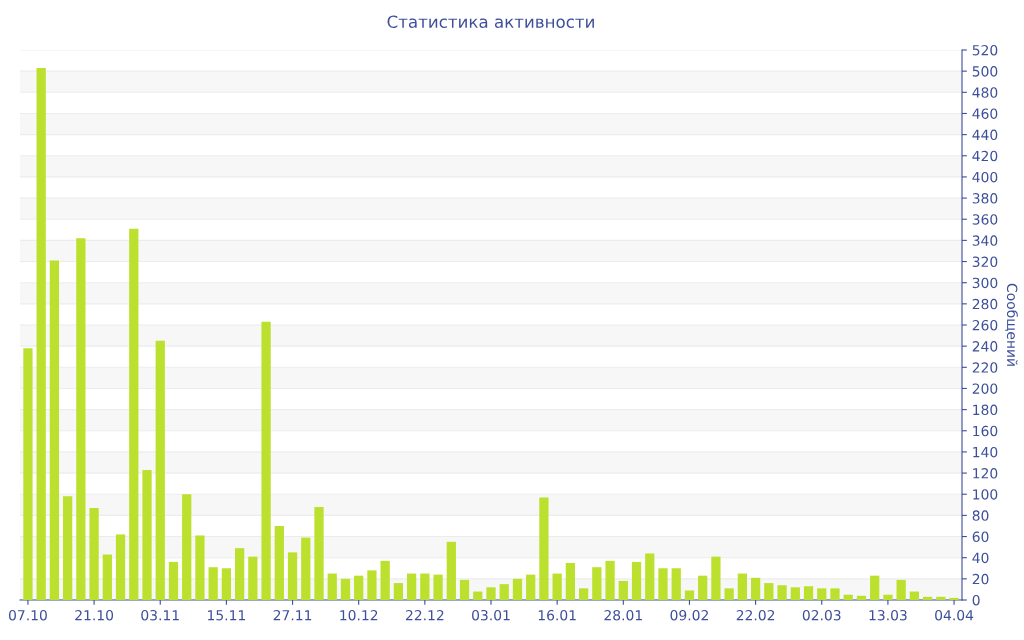 This screenshot has width=1024, height=640. What do you see at coordinates (424, 615) in the screenshot?
I see `x-tick-label: 22.12` at bounding box center [424, 615].